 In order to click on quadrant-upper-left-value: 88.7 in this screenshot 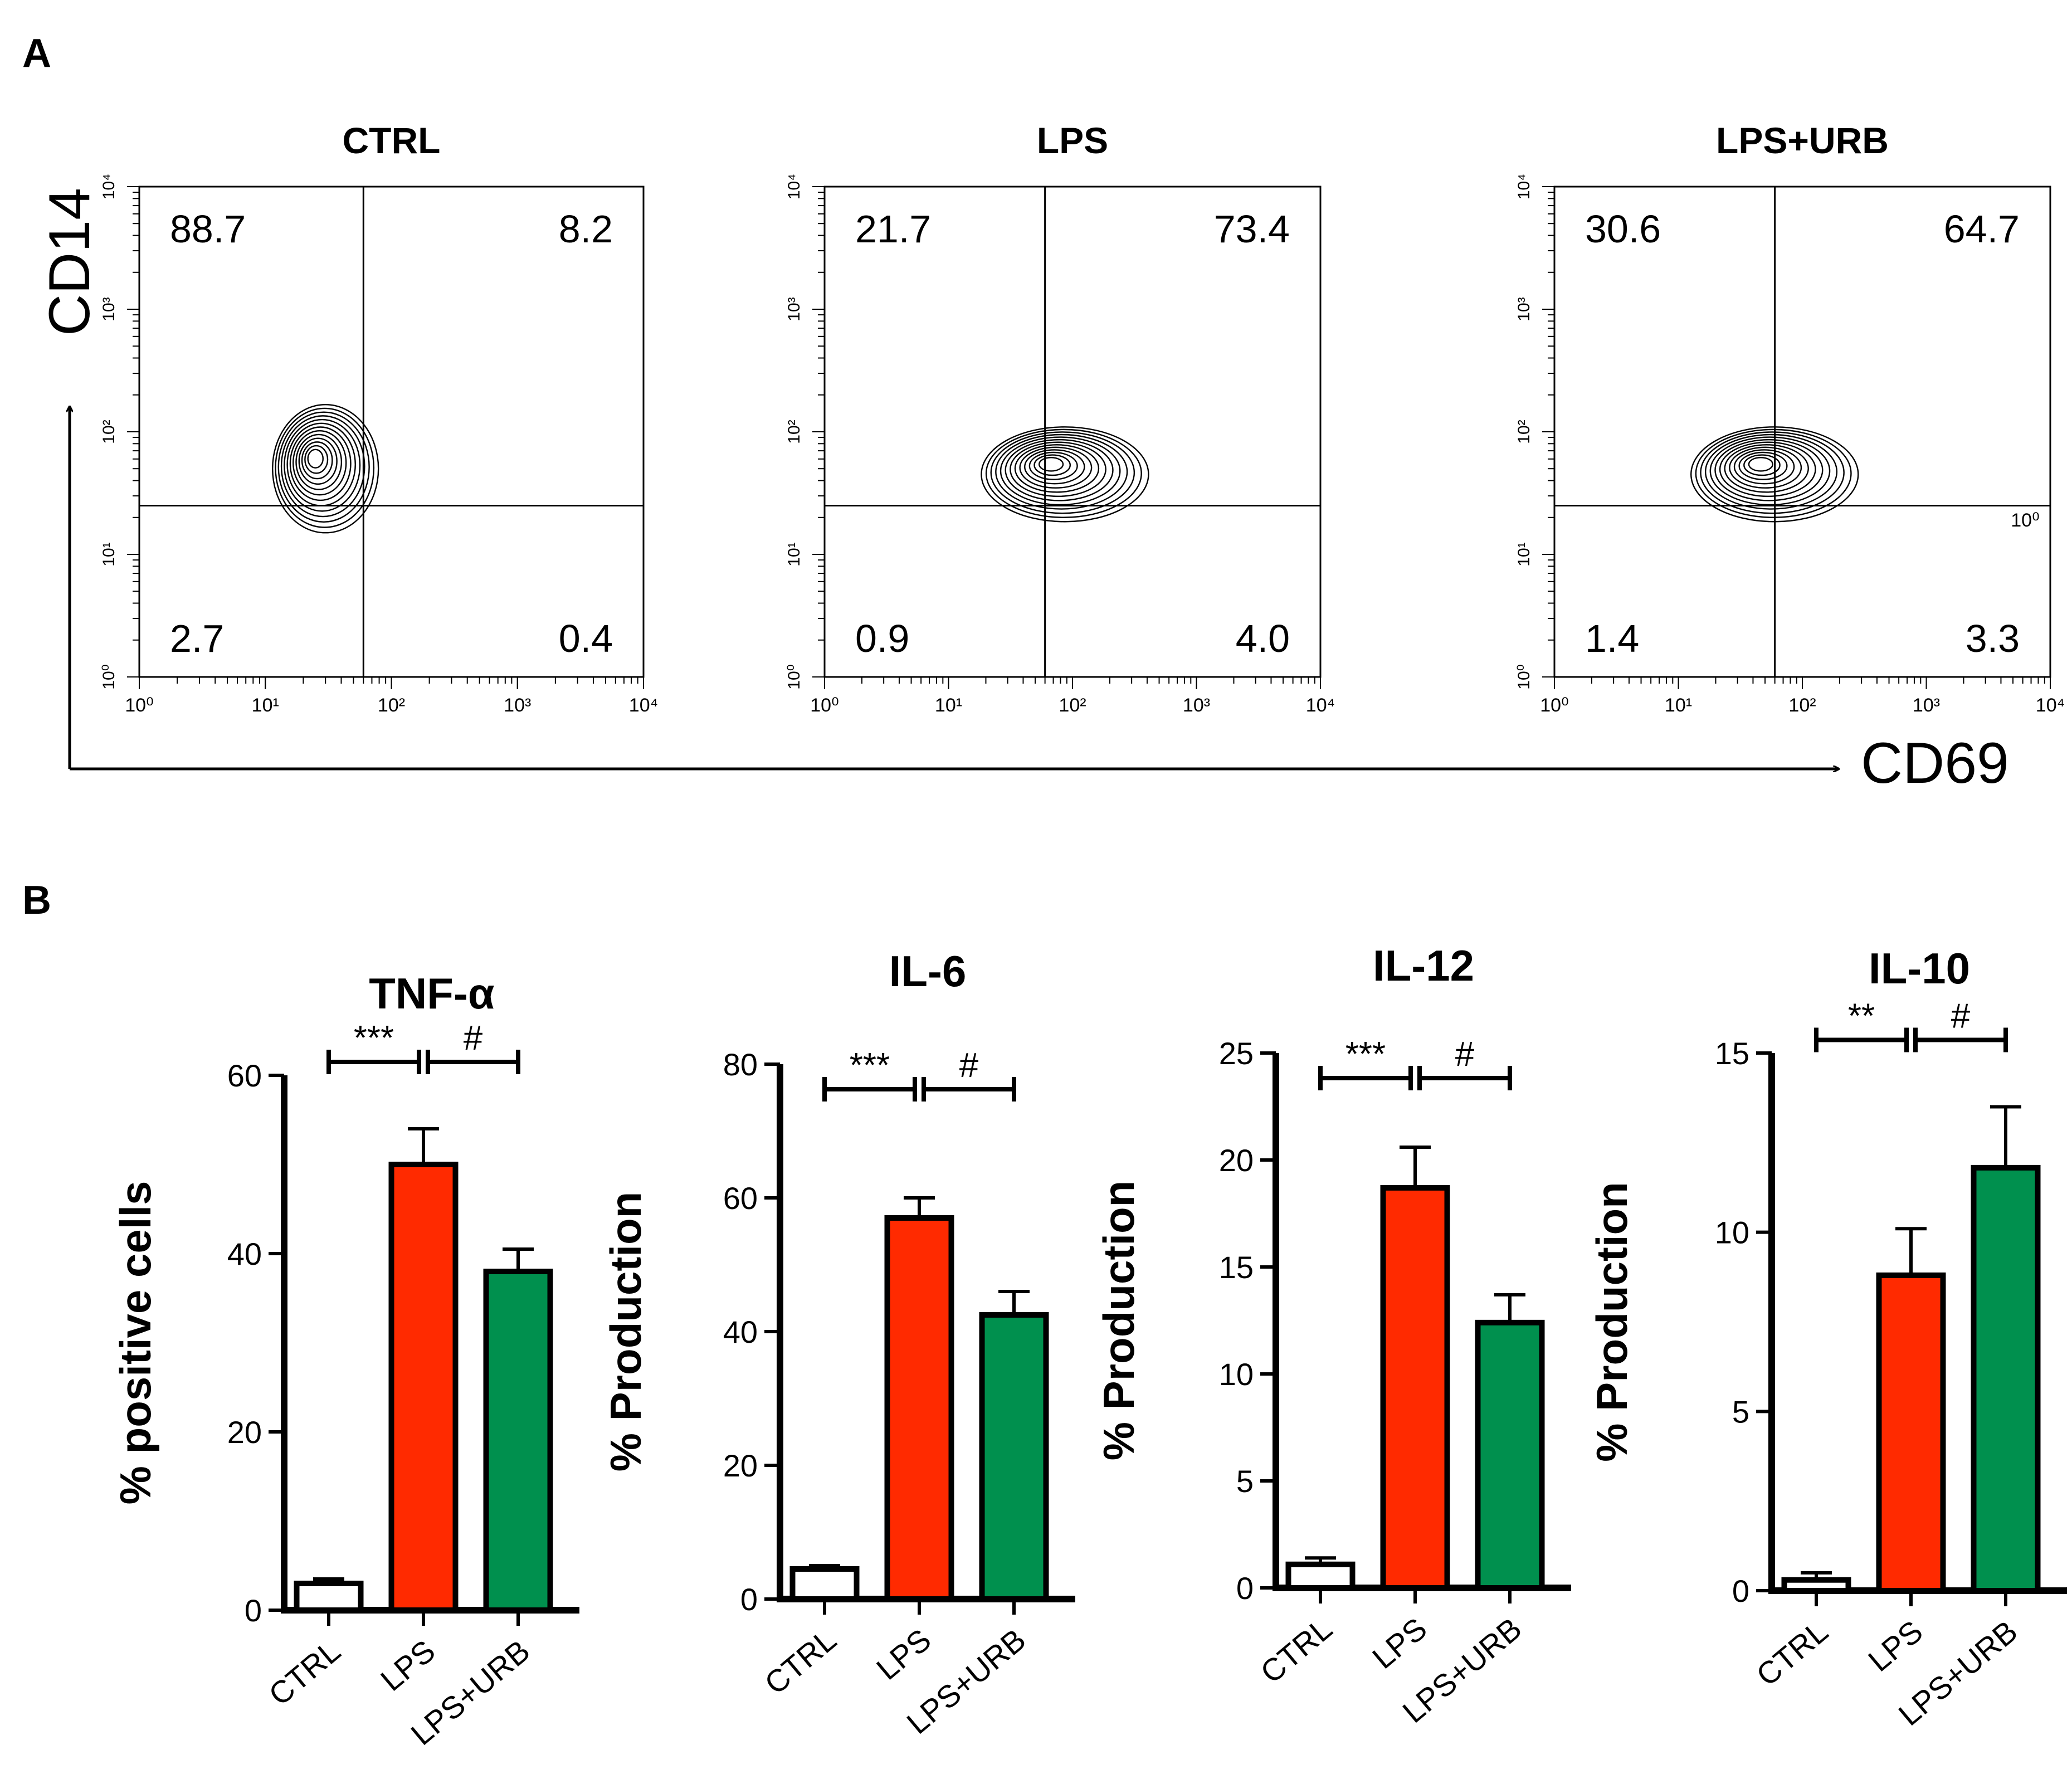, I will do `click(208, 229)`.